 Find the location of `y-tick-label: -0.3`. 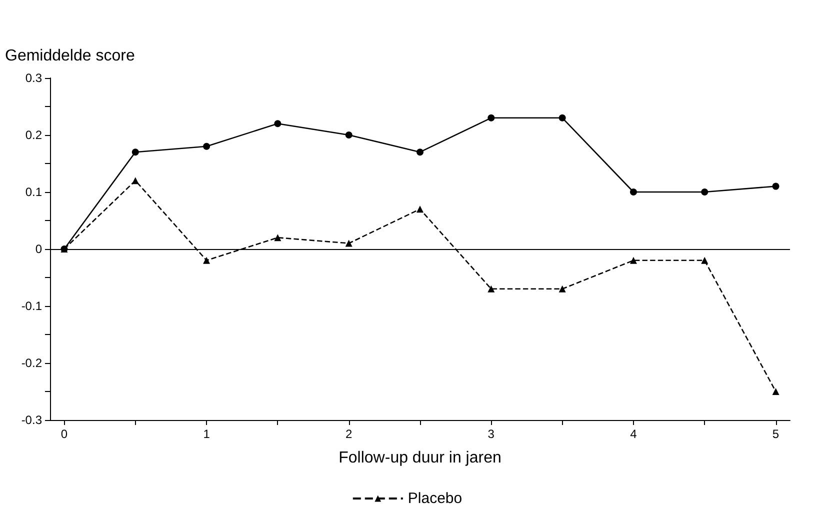

y-tick-label: -0.3 is located at coordinates (31, 420).